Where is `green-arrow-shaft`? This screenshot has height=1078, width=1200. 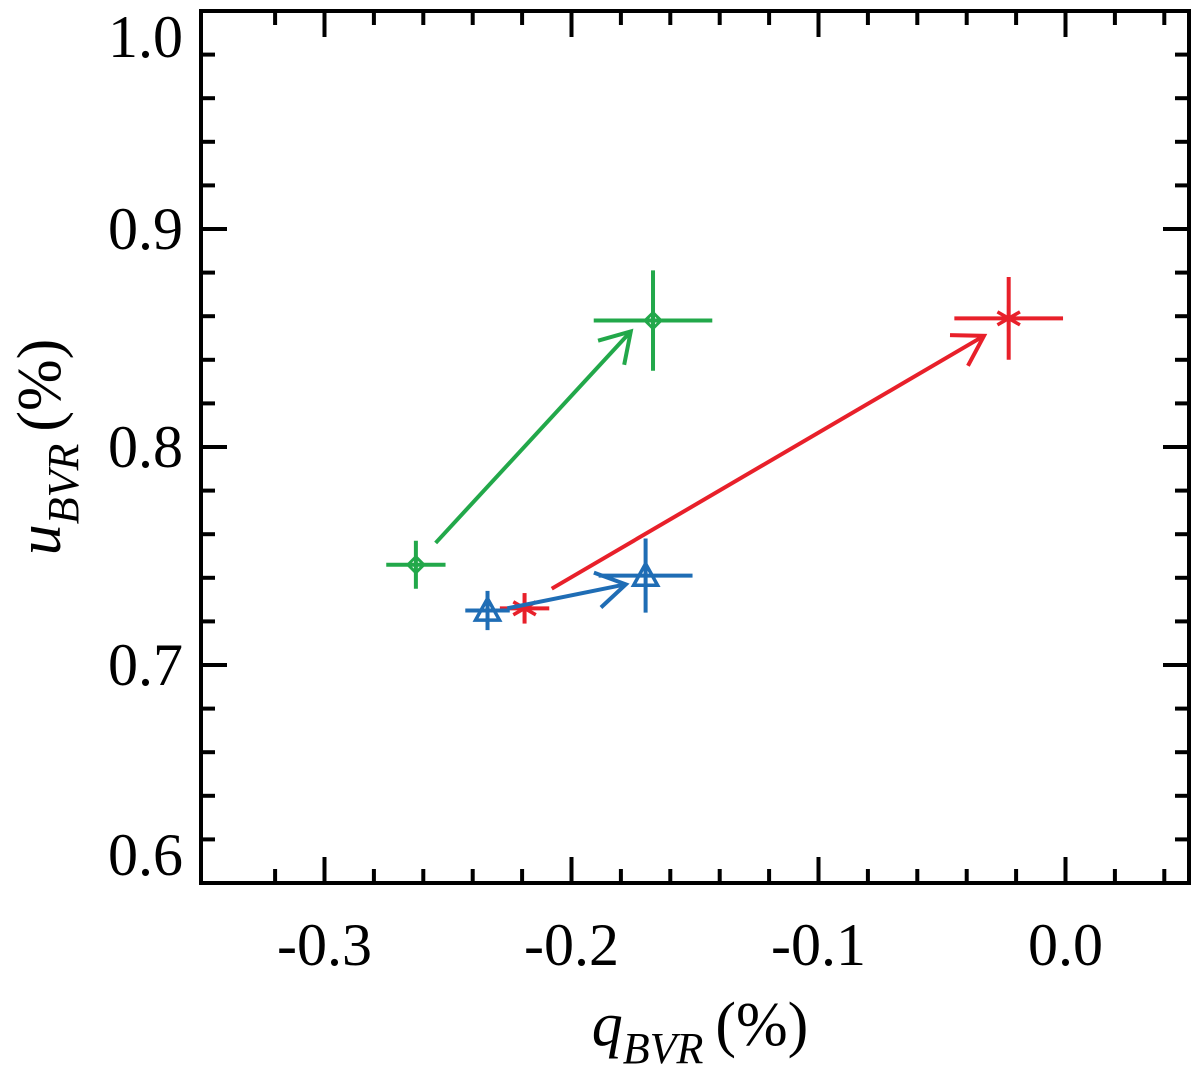 green-arrow-shaft is located at coordinates (533, 437).